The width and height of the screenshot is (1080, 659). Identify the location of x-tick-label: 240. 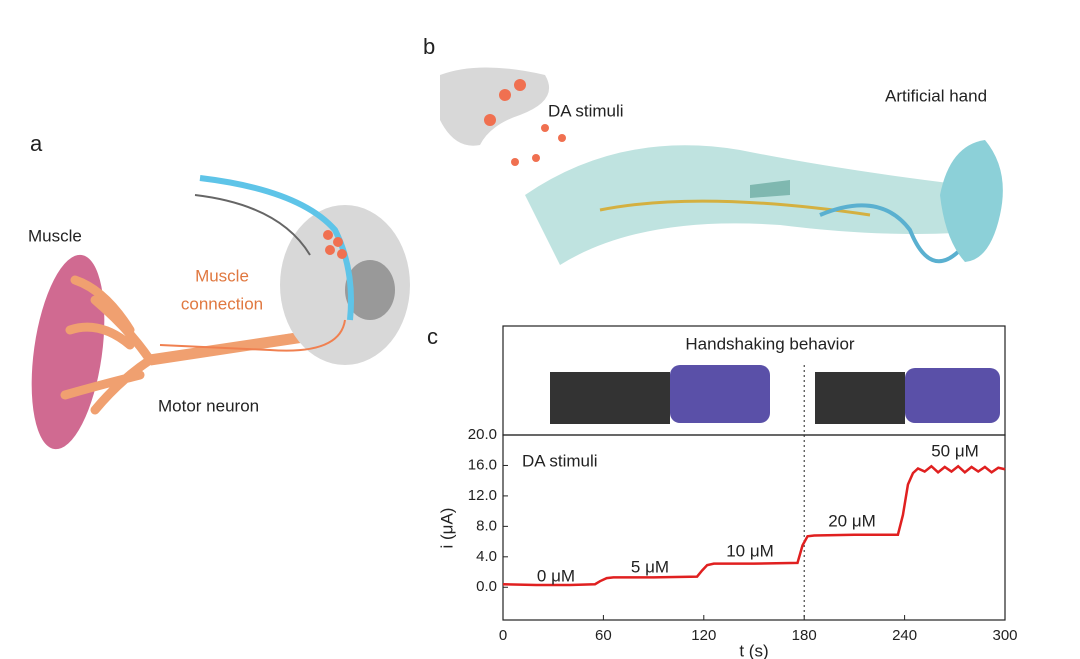
(904, 635).